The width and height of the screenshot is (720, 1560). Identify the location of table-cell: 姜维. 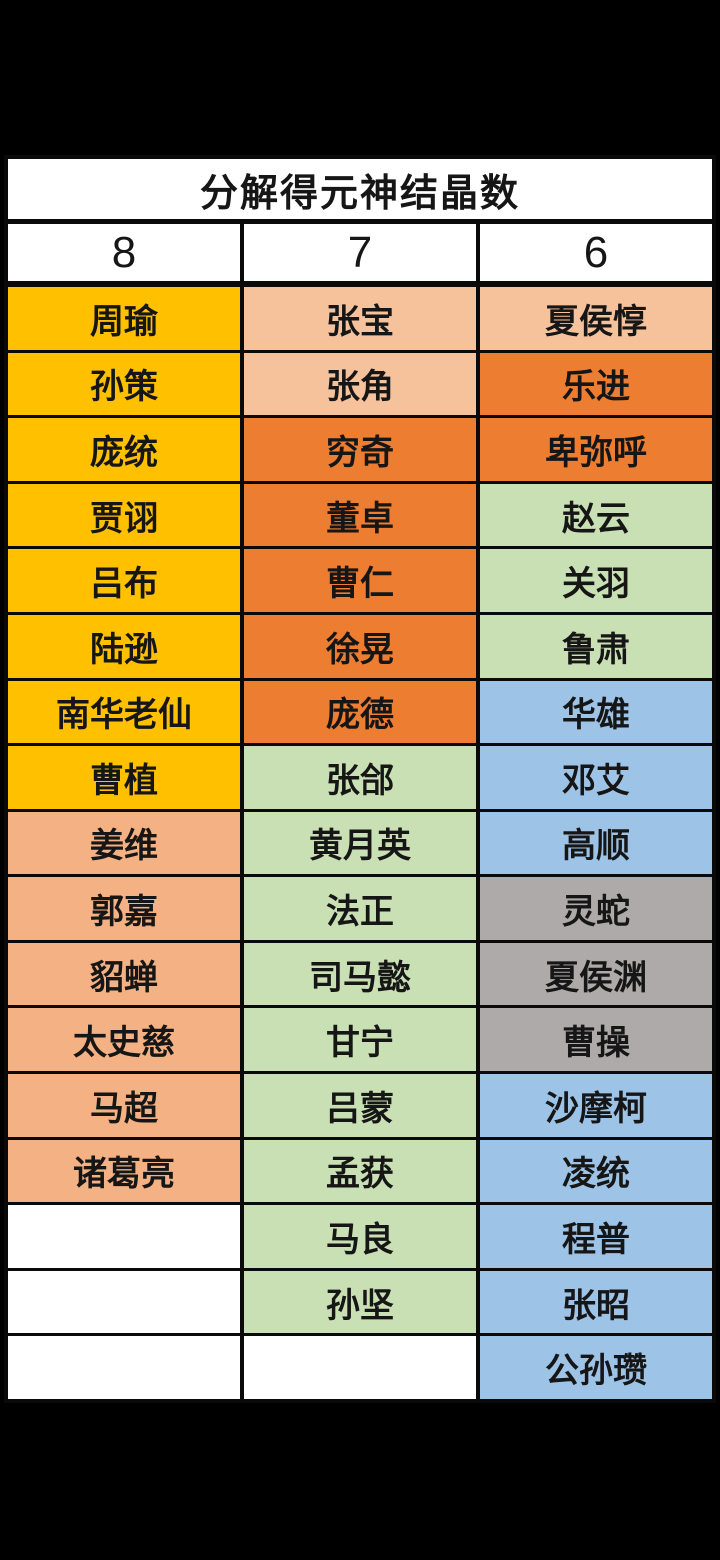
(124, 843).